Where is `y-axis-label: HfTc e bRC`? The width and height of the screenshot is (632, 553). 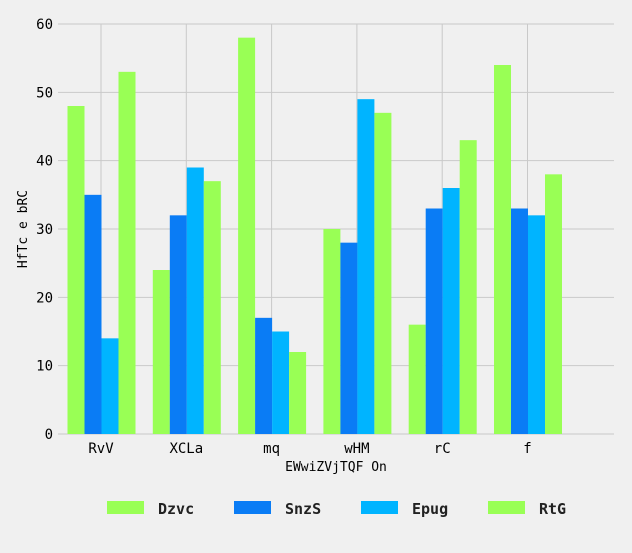 y-axis-label: HfTc e bRC is located at coordinates (23, 229).